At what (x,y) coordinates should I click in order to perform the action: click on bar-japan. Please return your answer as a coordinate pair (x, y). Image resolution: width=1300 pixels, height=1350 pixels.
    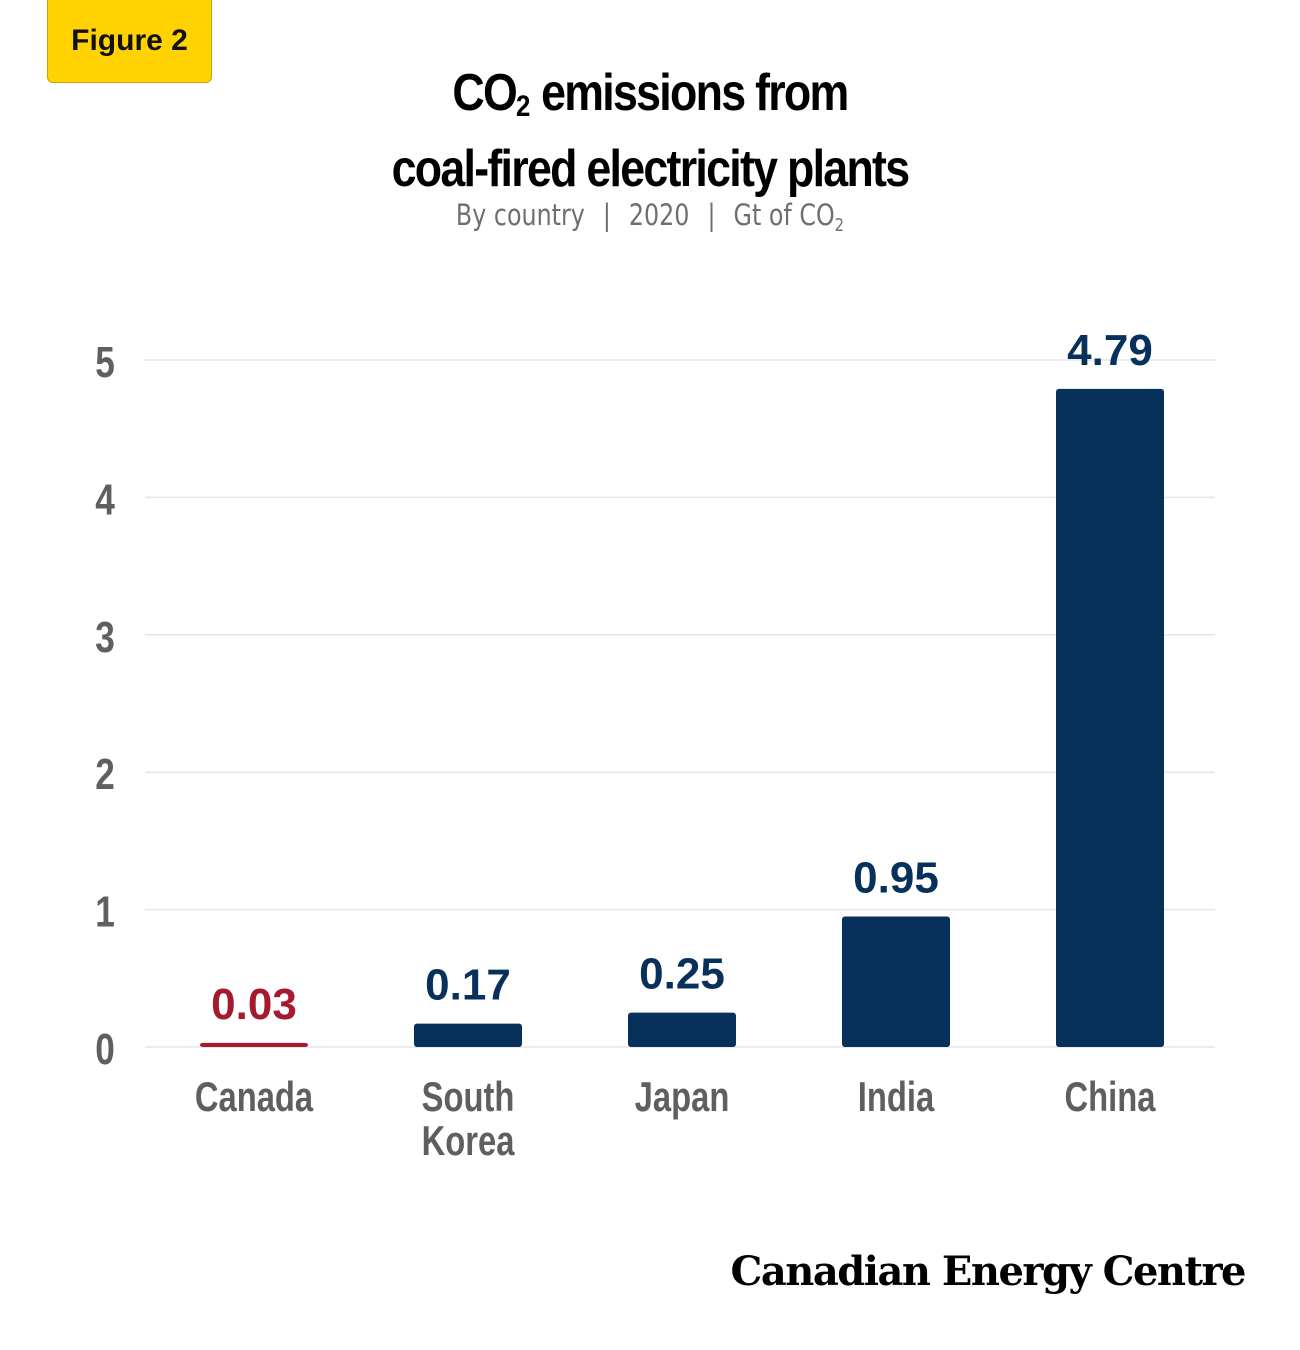
    Looking at the image, I should click on (682, 1029).